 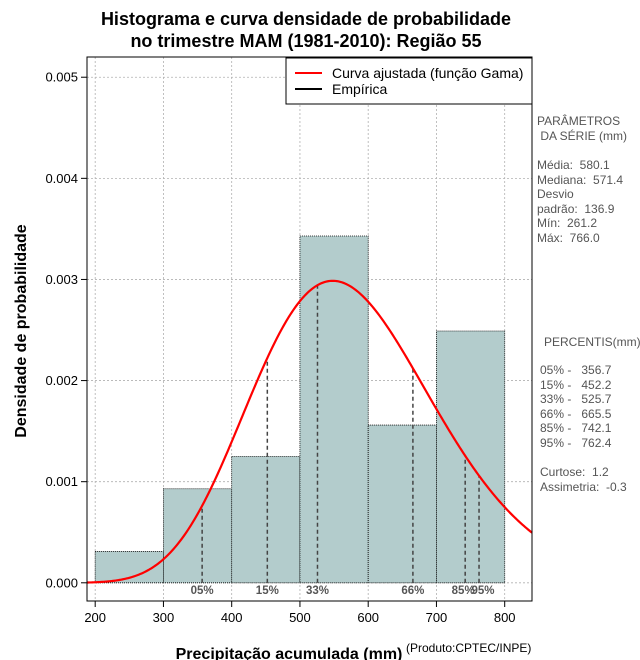 I want to click on x-tick-label: 300, so click(x=164, y=617).